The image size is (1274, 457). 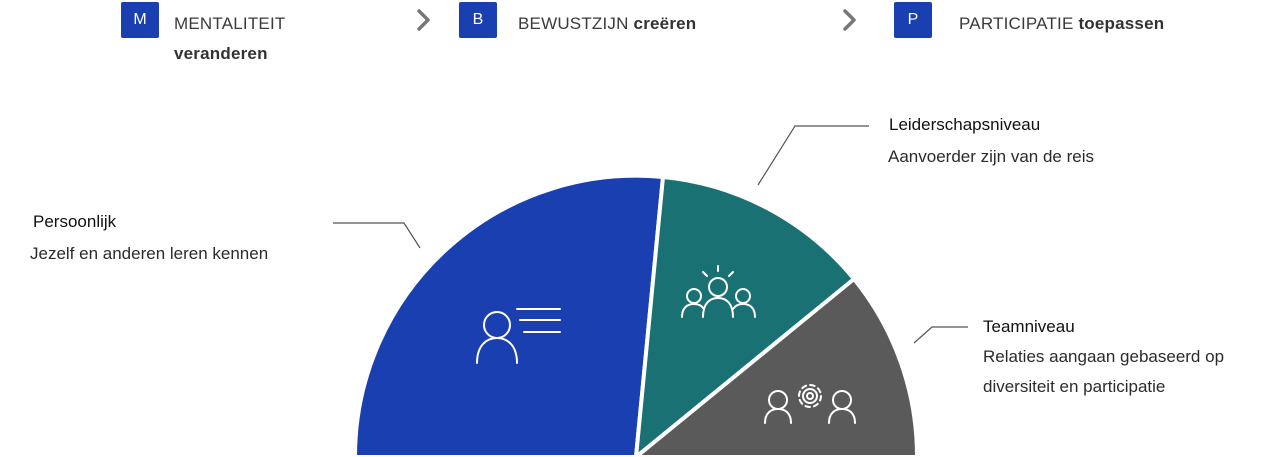 I want to click on step-badge-b: B, so click(x=478, y=20).